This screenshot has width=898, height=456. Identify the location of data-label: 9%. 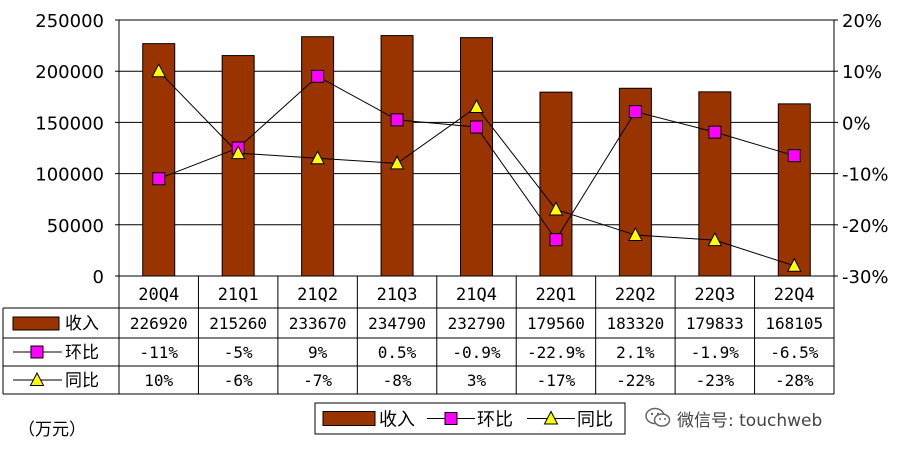
(318, 352).